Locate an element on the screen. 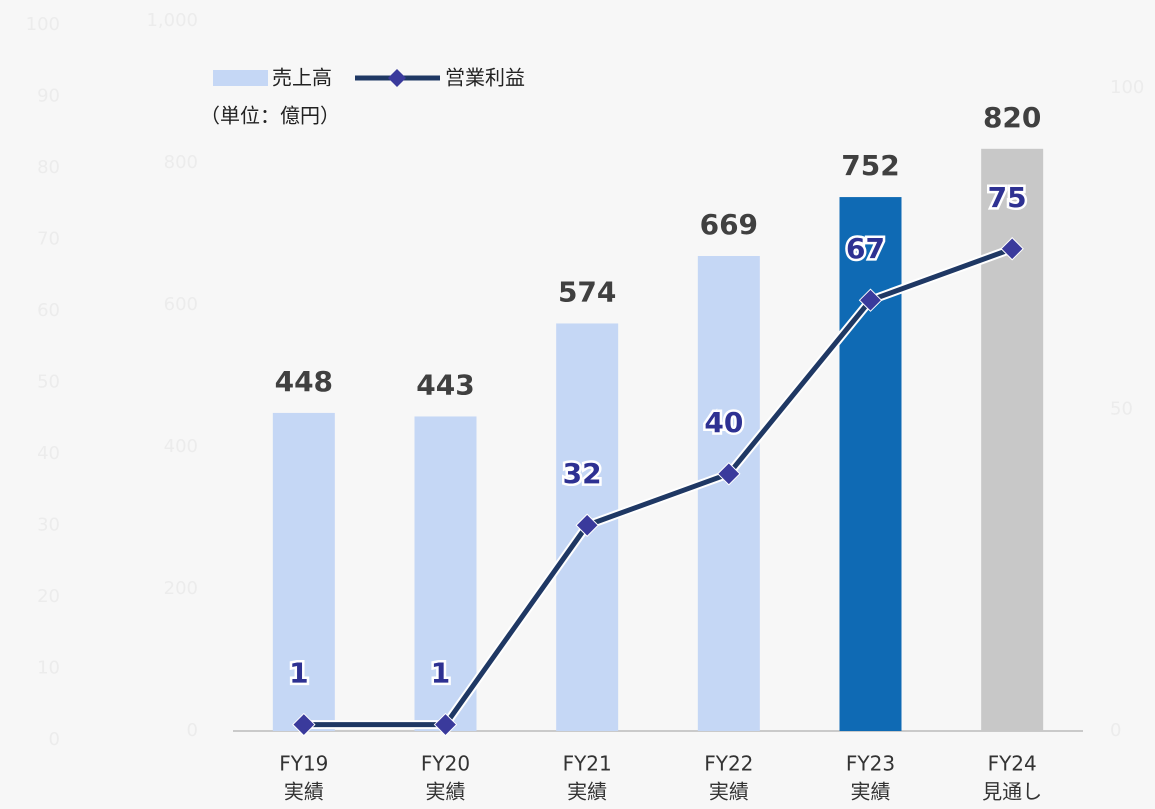  x-tick-label: FY20 is located at coordinates (445, 764).